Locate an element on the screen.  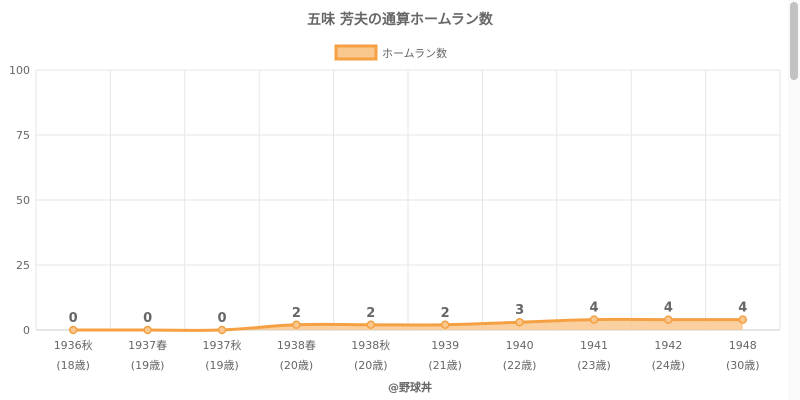
scrollbar-thumb is located at coordinates (794, 41).